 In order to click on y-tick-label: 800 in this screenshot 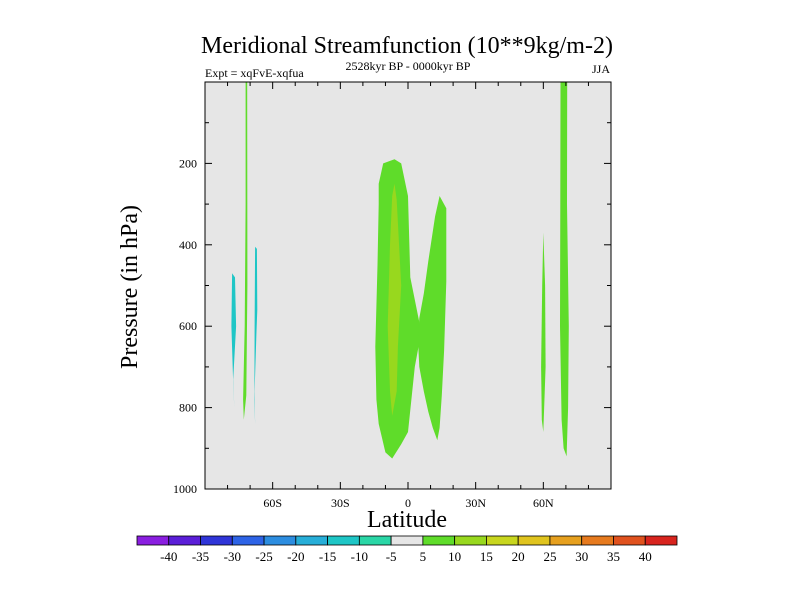, I will do `click(188, 408)`.